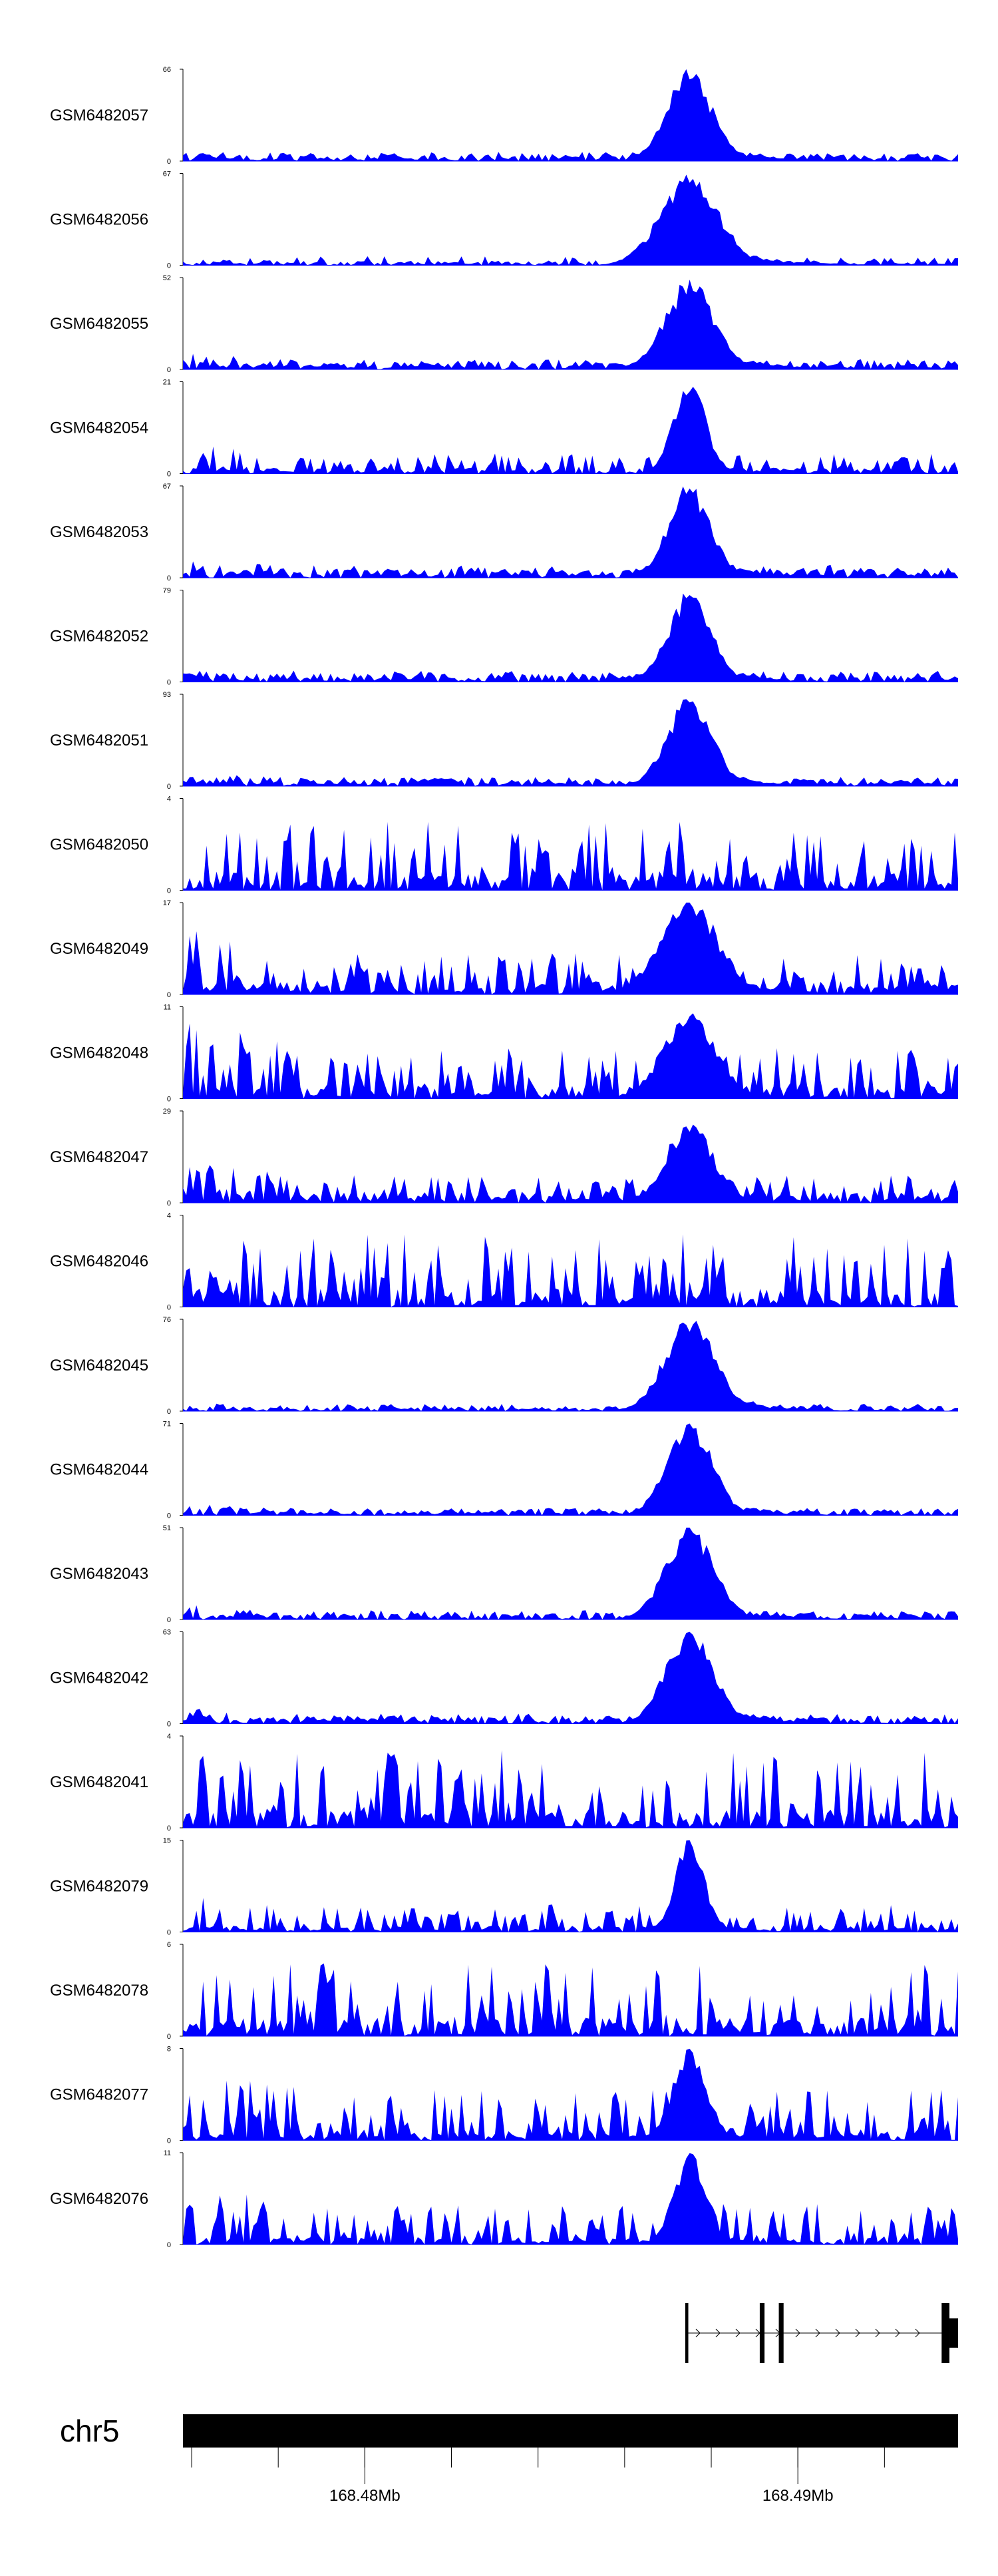  I want to click on track-label: GSM6482042, so click(99, 1678).